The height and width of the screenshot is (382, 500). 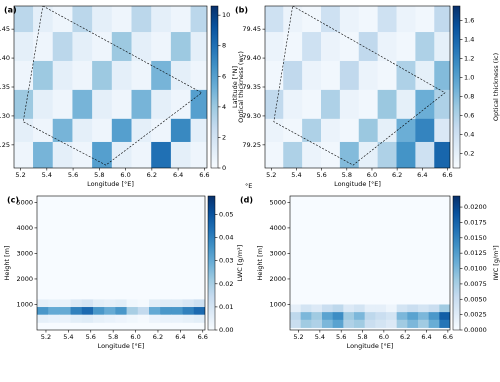 What do you see at coordinates (469, 97) in the screenshot?
I see `colorbar-tick-label: 0.8` at bounding box center [469, 97].